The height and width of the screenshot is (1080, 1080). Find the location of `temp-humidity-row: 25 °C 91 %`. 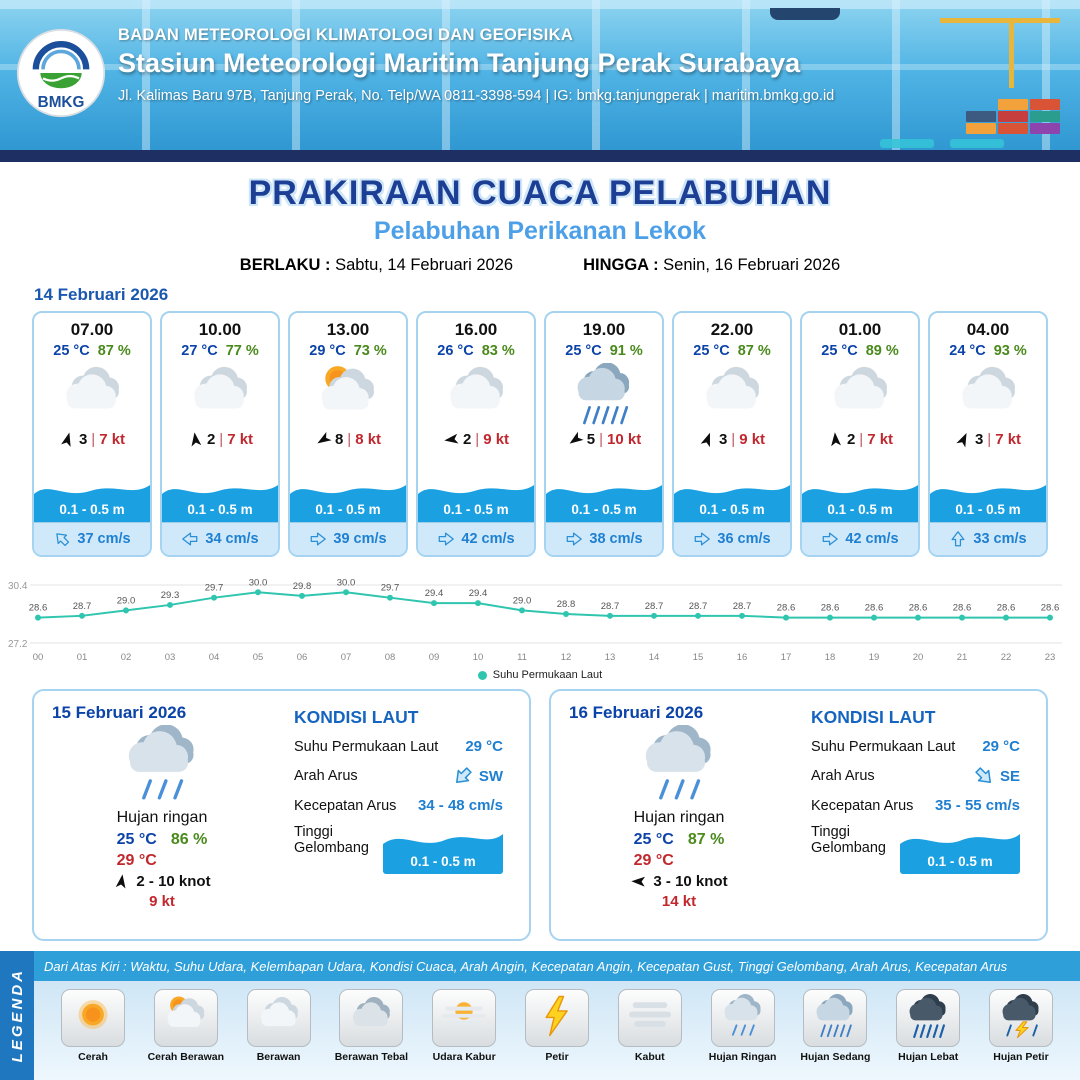

temp-humidity-row: 25 °C 91 % is located at coordinates (604, 351).